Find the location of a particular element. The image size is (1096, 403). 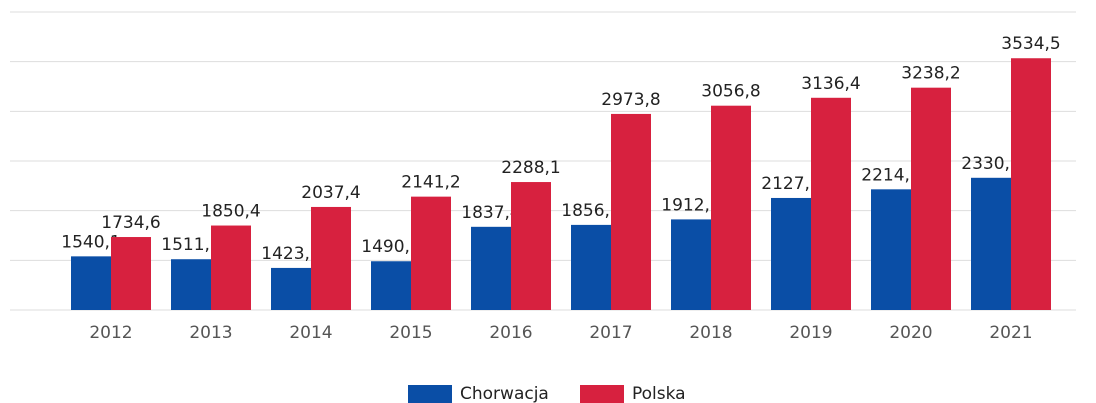

legend-label: Polska is located at coordinates (659, 393).